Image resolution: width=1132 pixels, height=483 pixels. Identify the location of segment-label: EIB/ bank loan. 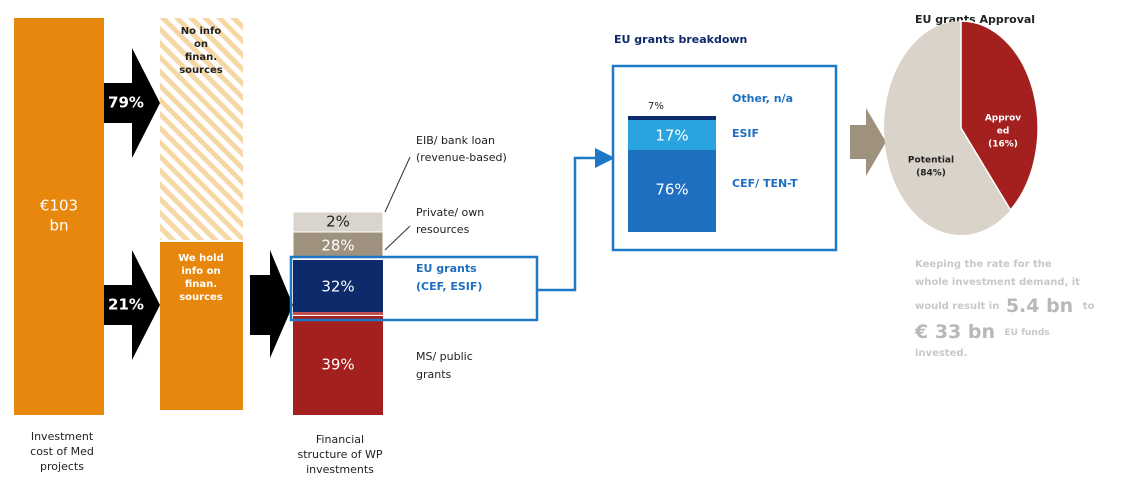
(455, 140).